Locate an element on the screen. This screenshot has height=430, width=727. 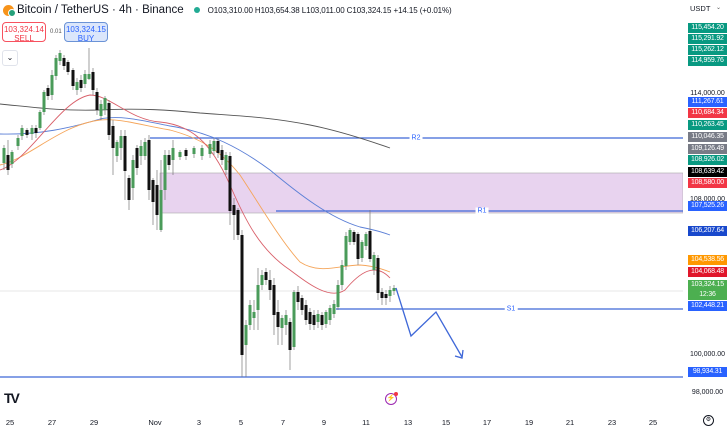
price-label: 98,934.31 is located at coordinates (707, 372).